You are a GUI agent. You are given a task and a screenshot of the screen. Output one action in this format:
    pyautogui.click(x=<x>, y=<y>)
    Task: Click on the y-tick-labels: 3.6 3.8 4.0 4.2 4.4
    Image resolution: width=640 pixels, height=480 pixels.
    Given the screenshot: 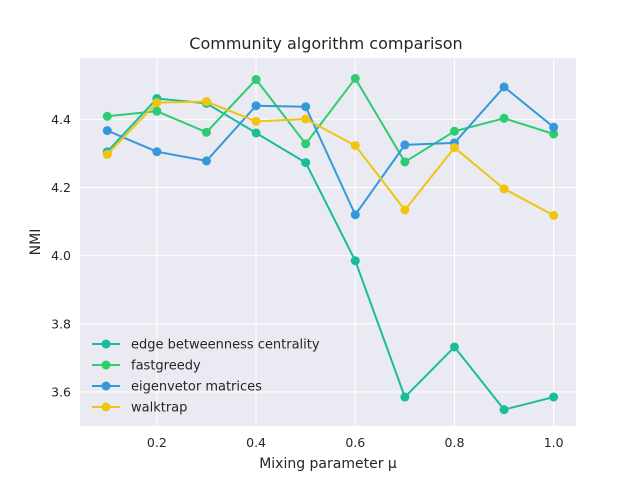 What is the action you would take?
    pyautogui.click(x=61, y=256)
    